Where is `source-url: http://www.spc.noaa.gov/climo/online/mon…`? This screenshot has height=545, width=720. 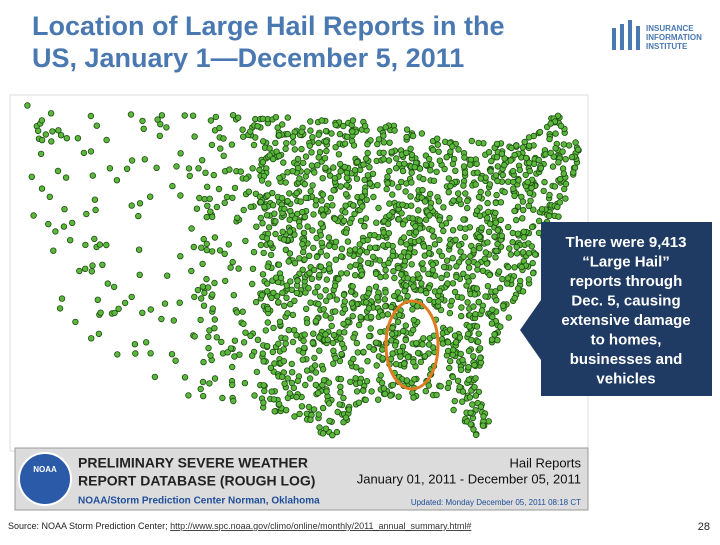
source-url: http://www.spc.noaa.gov/climo/online/mon… is located at coordinates (320, 526).